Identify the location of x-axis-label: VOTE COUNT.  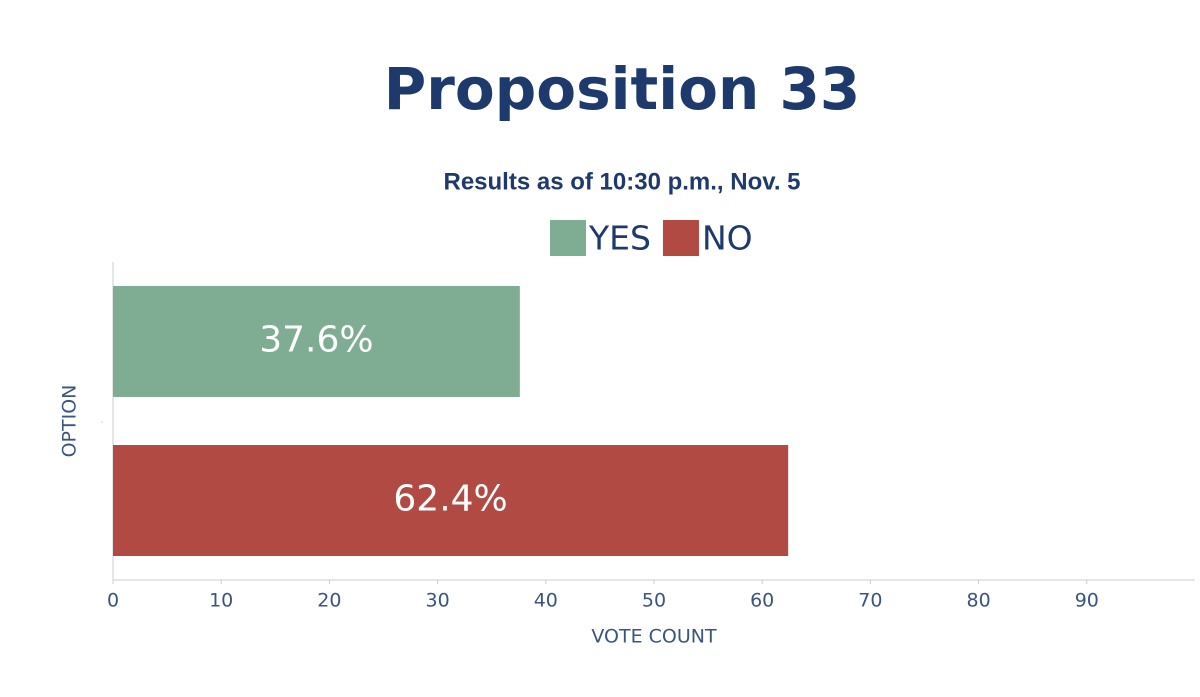
(654, 637).